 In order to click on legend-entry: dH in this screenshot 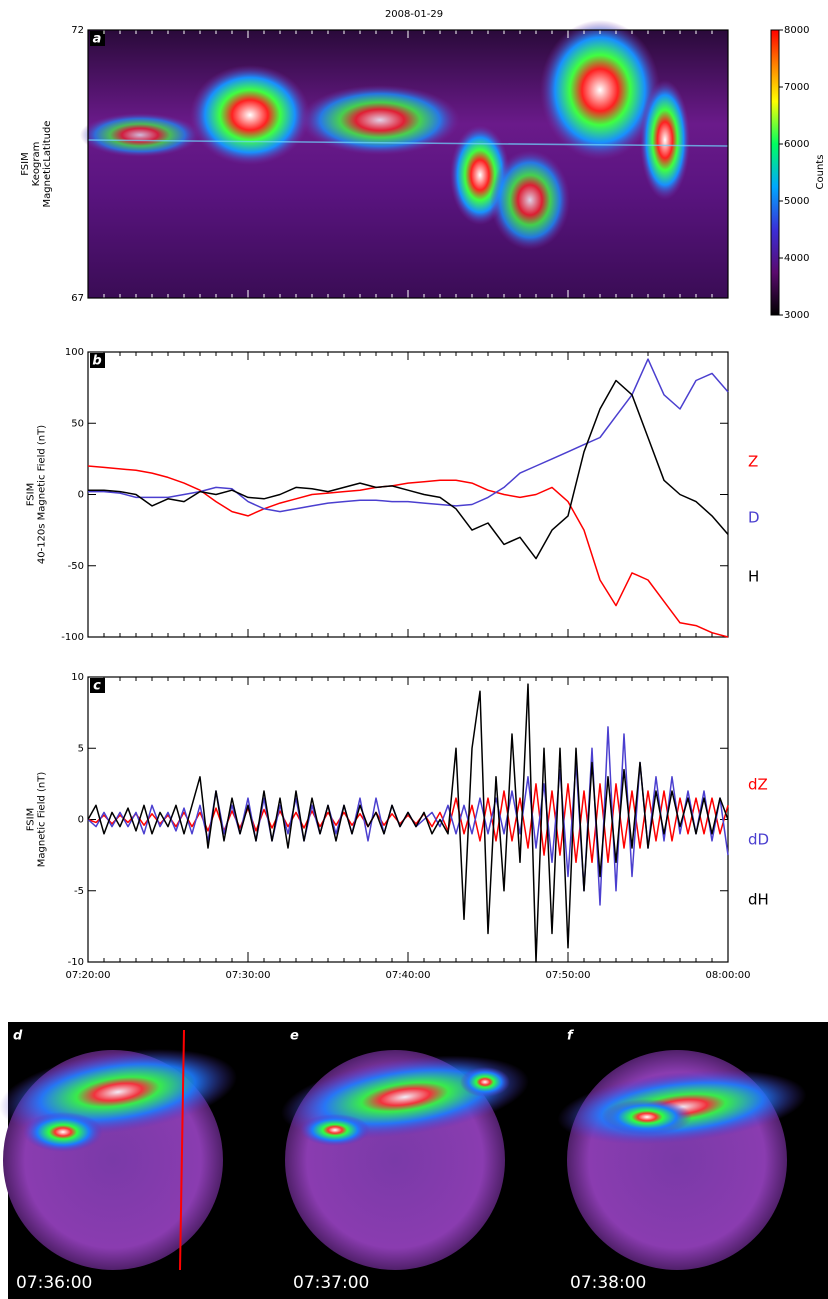, I will do `click(758, 900)`.